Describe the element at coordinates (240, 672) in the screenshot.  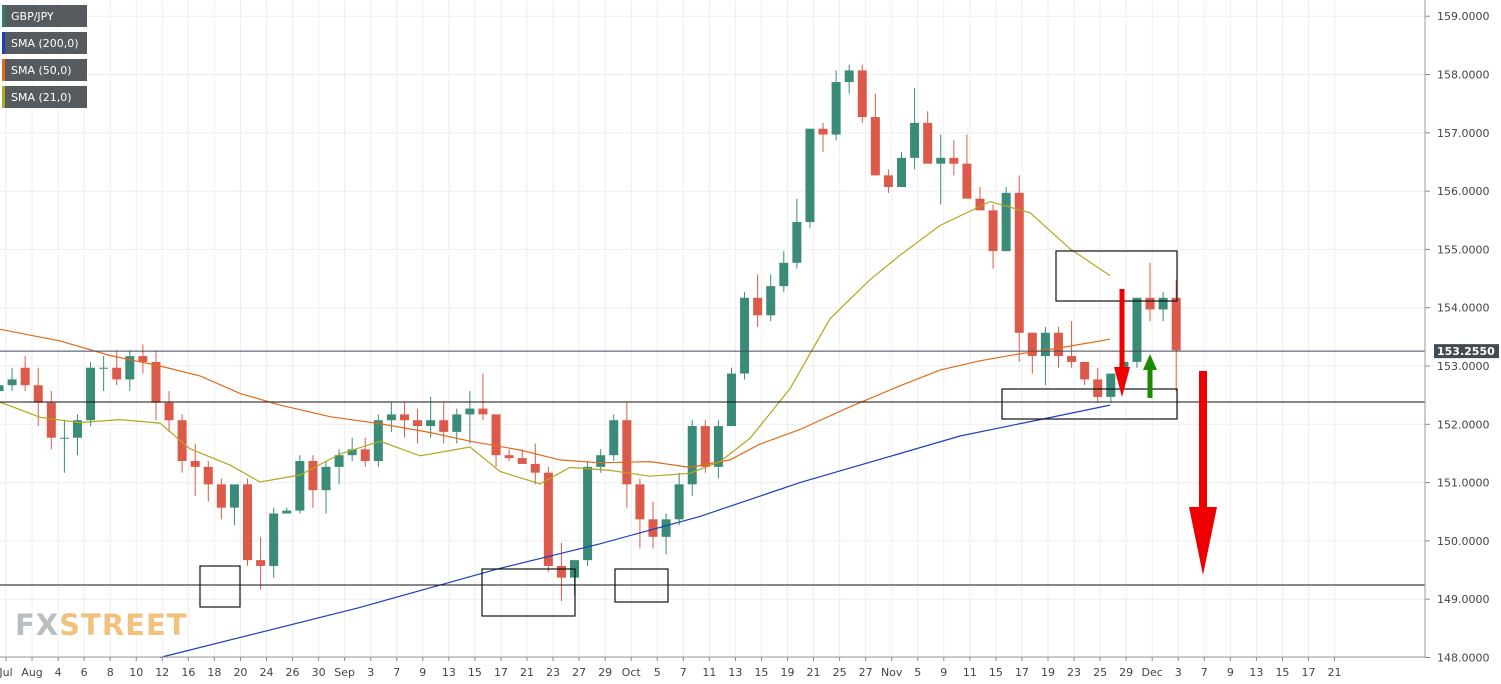
I see `x-tick-label: 20` at that location.